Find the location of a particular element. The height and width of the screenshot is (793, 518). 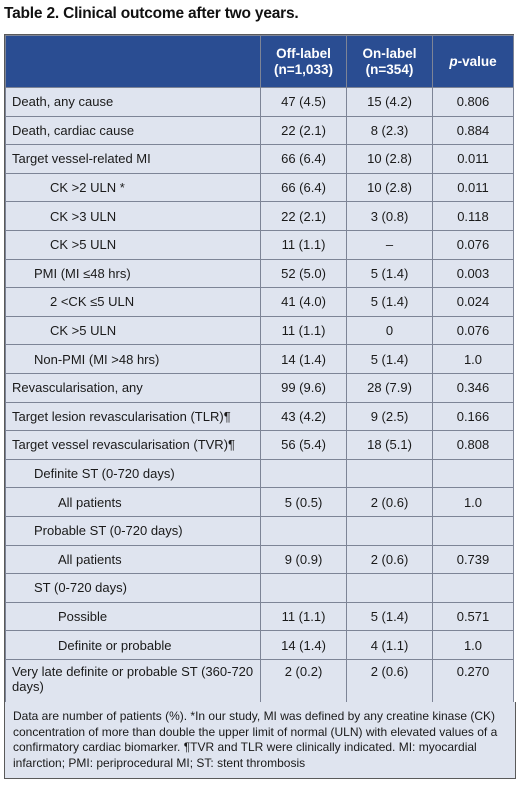

cell-off-label: 11 (1.1) is located at coordinates (303, 330).